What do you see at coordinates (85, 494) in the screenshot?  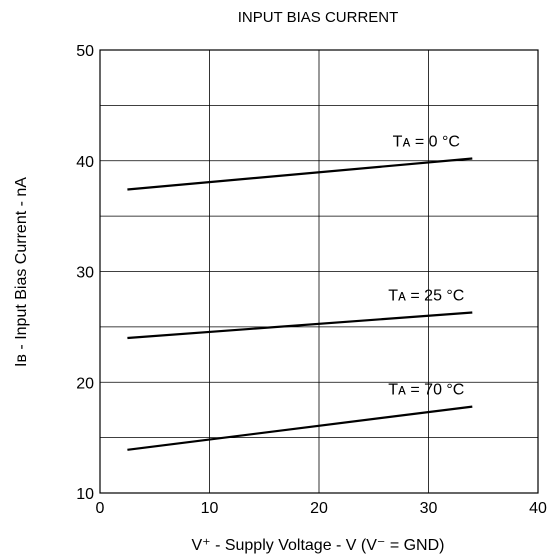 I see `y-tick-label: 10` at bounding box center [85, 494].